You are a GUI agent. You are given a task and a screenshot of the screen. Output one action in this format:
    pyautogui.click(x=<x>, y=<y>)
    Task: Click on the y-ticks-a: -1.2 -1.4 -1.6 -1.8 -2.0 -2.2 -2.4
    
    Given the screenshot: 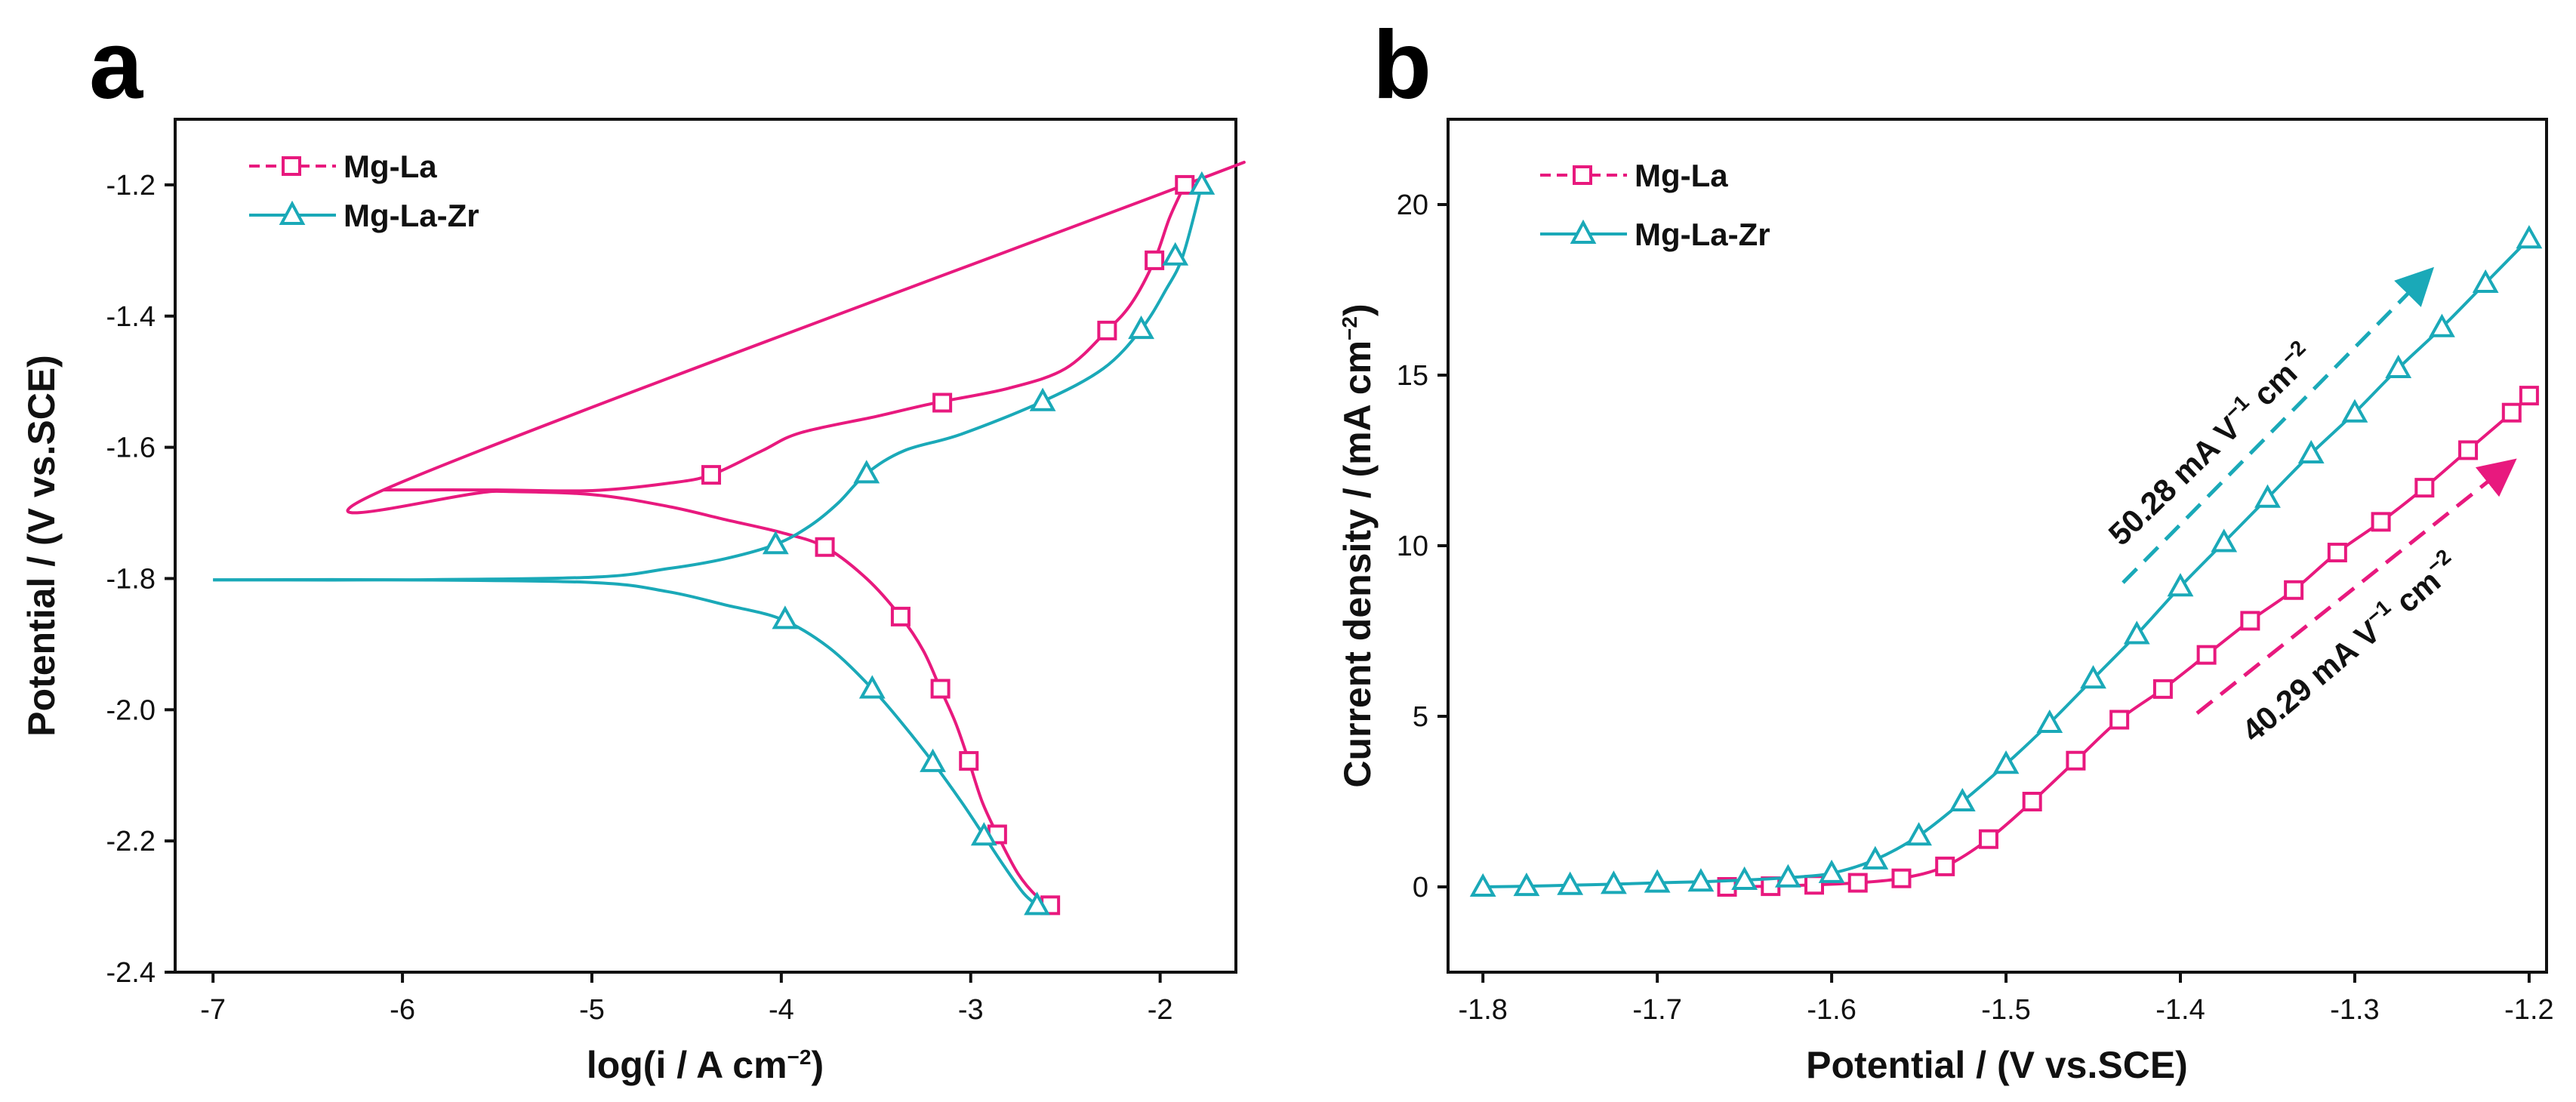 What is the action you would take?
    pyautogui.click(x=140, y=579)
    